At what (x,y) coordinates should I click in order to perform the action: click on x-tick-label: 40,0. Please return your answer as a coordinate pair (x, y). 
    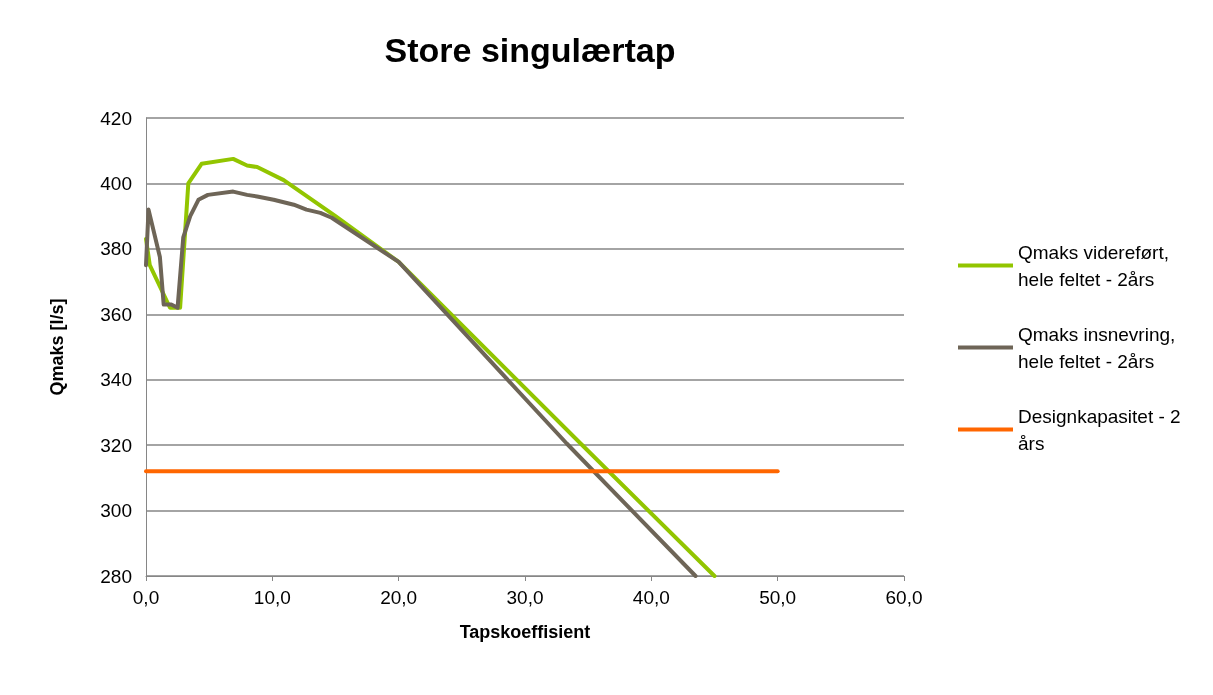
    Looking at the image, I should click on (651, 597).